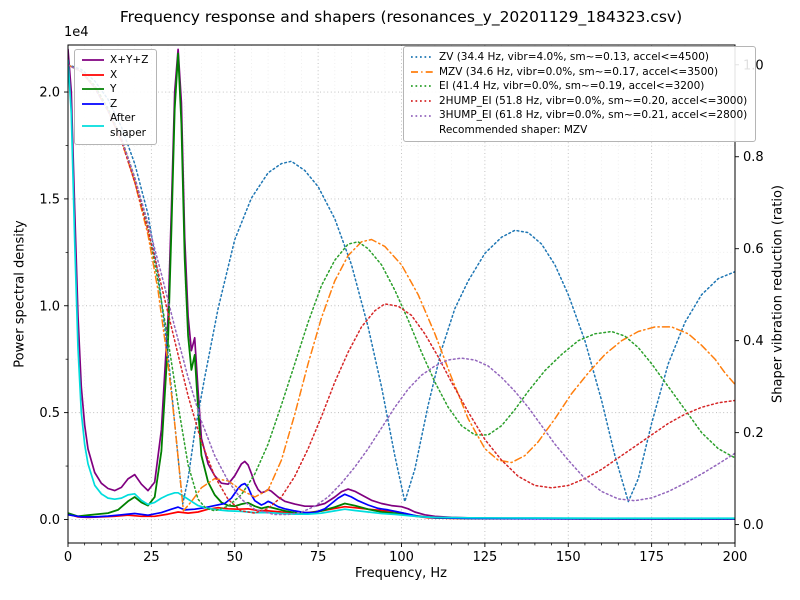  I want to click on y-left-tick-label: 1.5, so click(49, 199).